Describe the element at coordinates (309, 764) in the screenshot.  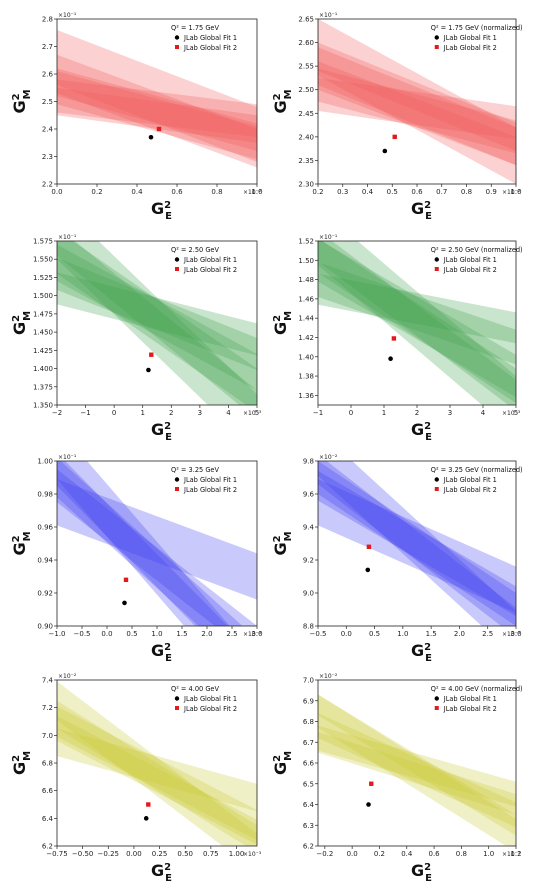
I see `y-tick-label: 6.6` at that location.